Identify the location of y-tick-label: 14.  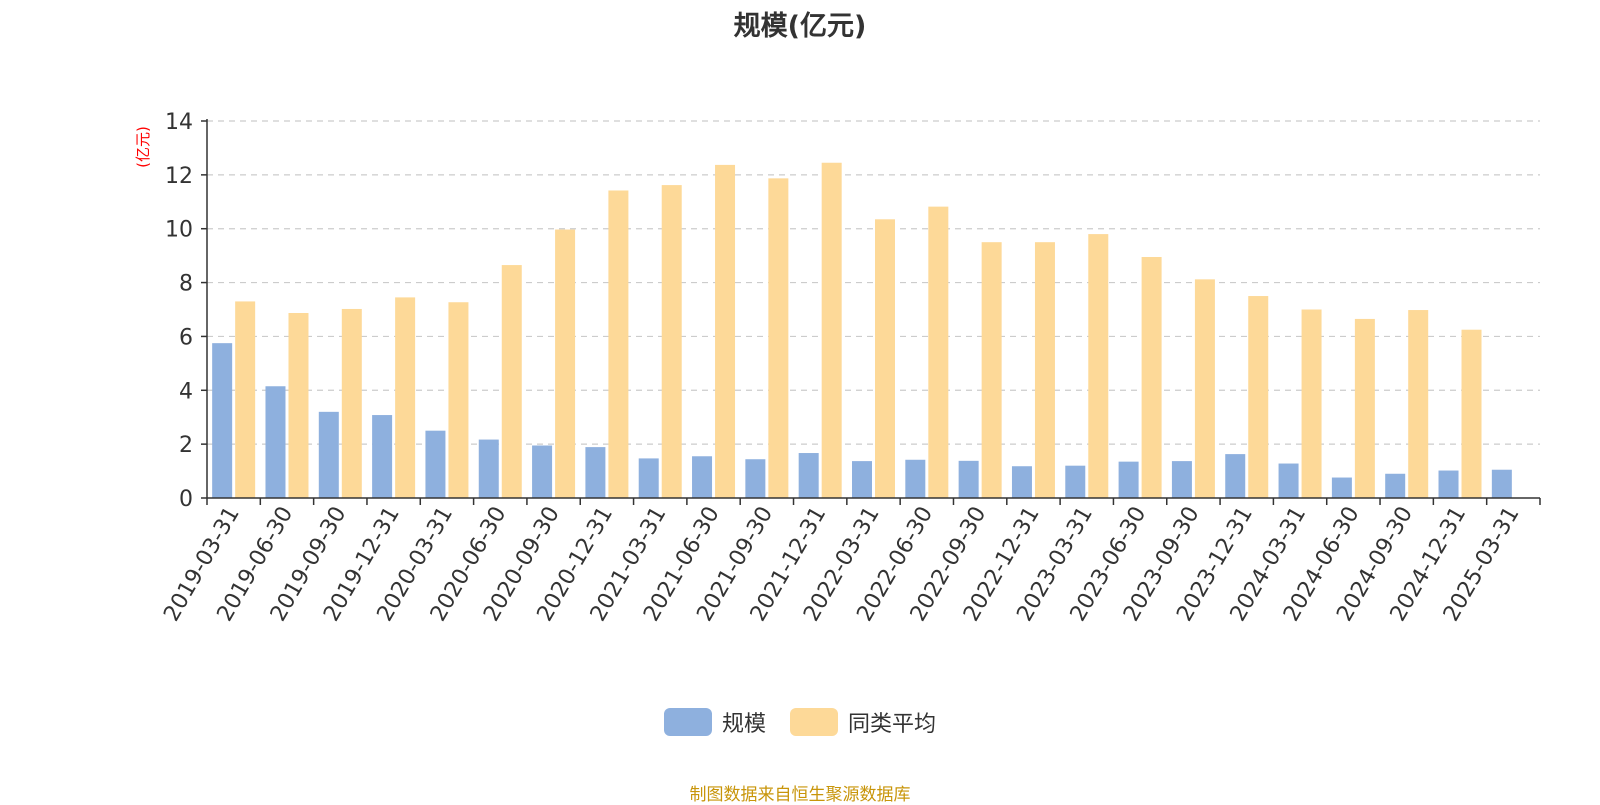
(179, 122).